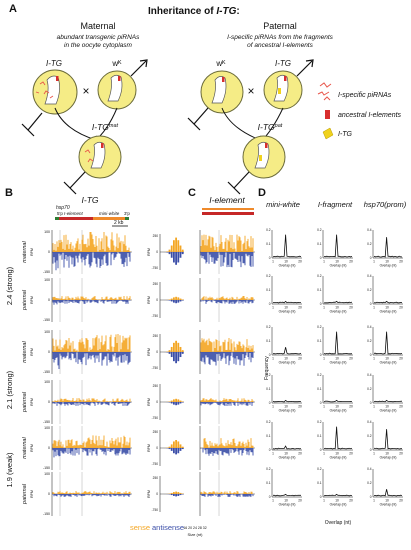 This screenshot has height=550, width=411. What do you see at coordinates (288, 84) in the screenshot?
I see `paternal-male` at bounding box center [288, 84].